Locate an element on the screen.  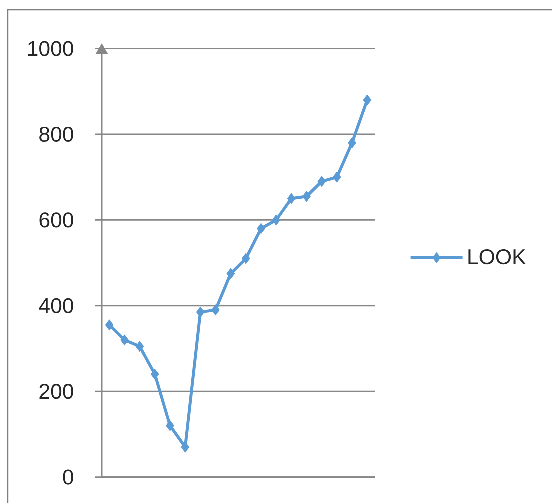
y-tick-label: 600 is located at coordinates (57, 220).